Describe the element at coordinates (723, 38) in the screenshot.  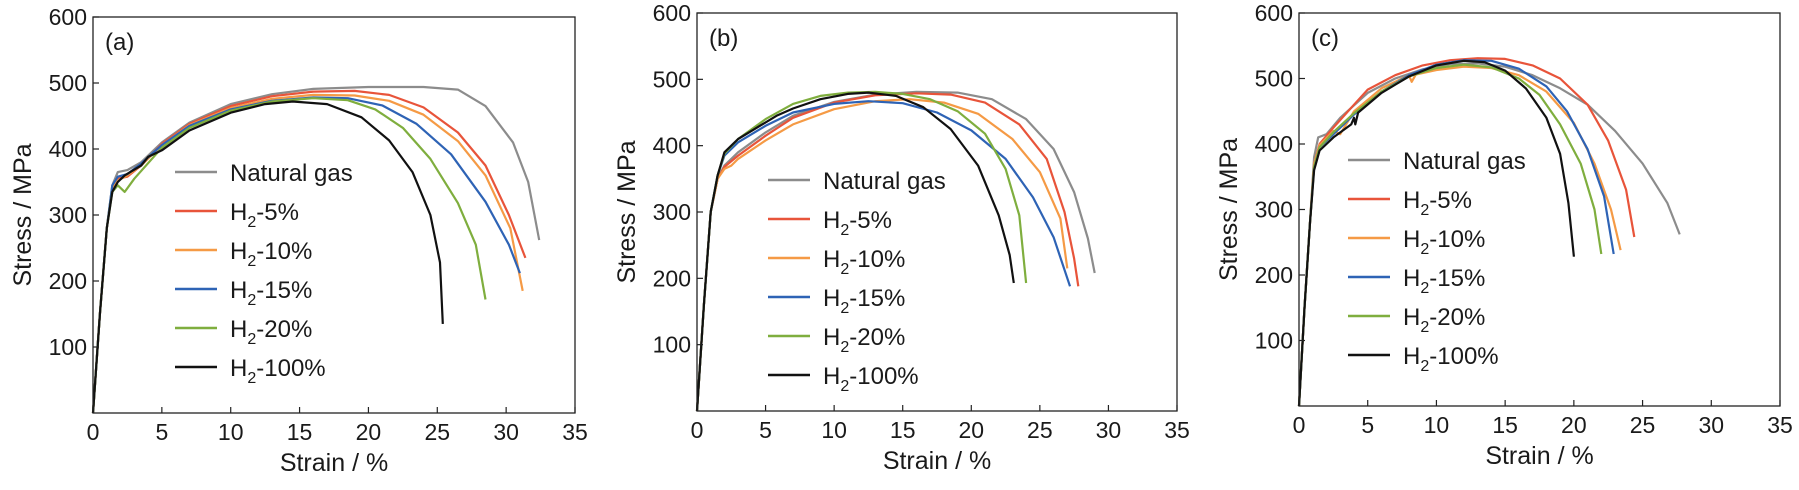
I see `panel-label: (b)` at that location.